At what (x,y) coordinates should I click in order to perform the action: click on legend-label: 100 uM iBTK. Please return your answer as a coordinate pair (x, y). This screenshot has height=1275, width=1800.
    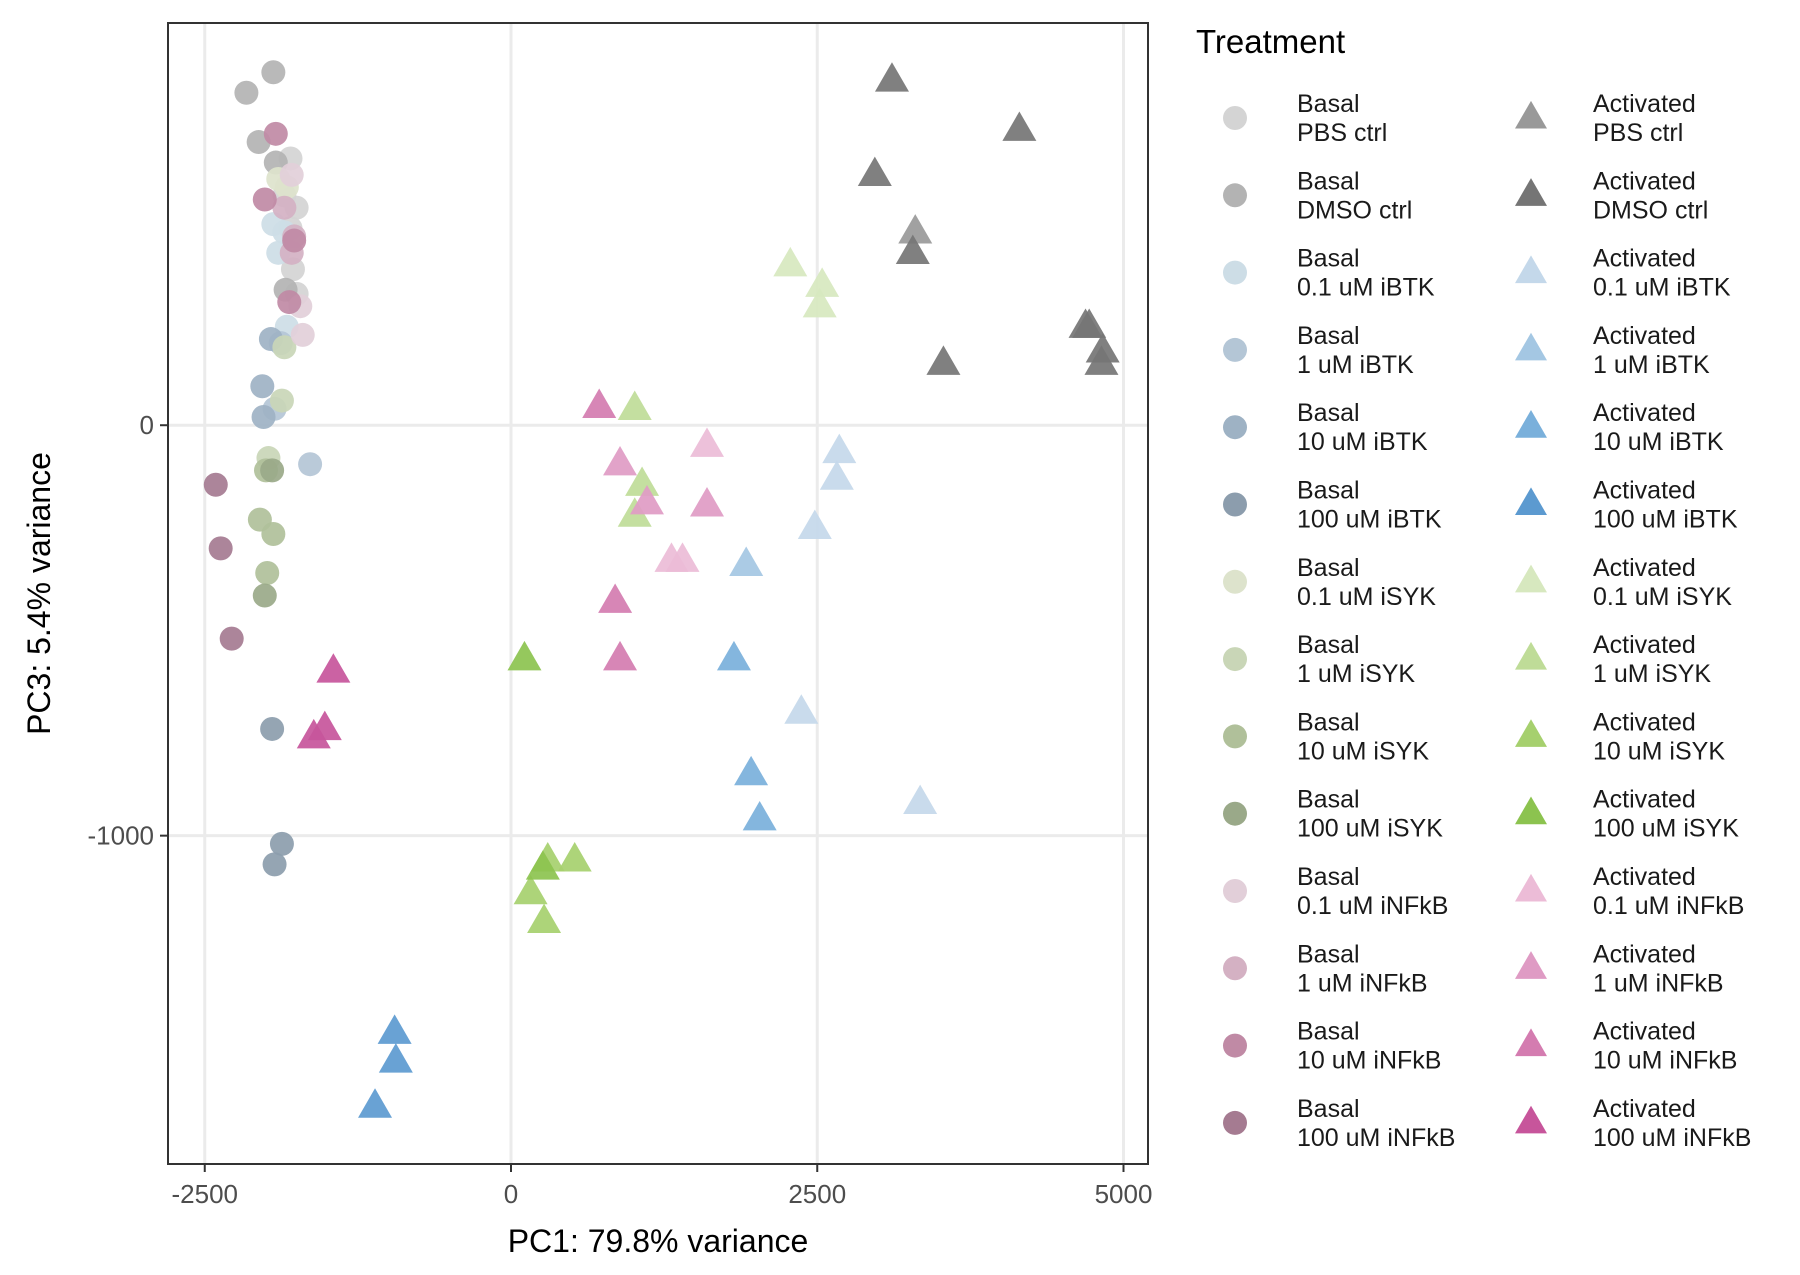
    Looking at the image, I should click on (1369, 520).